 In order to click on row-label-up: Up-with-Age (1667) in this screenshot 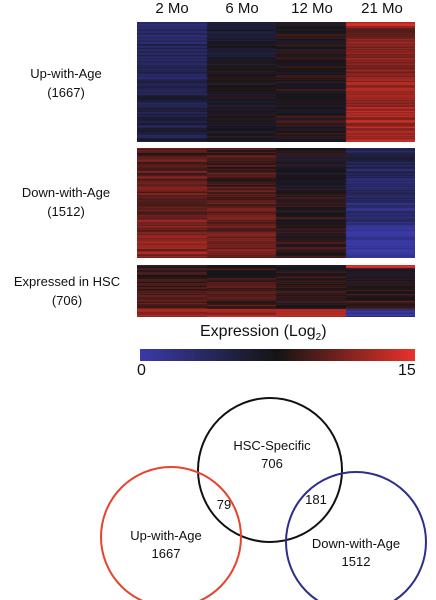, I will do `click(66, 83)`.